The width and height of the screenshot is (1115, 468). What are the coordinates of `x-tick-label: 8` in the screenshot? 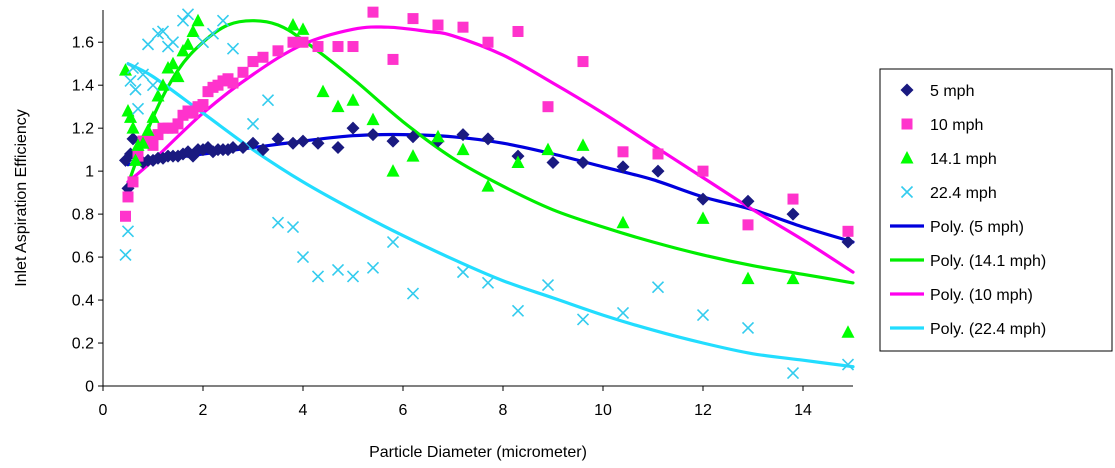 It's located at (503, 410).